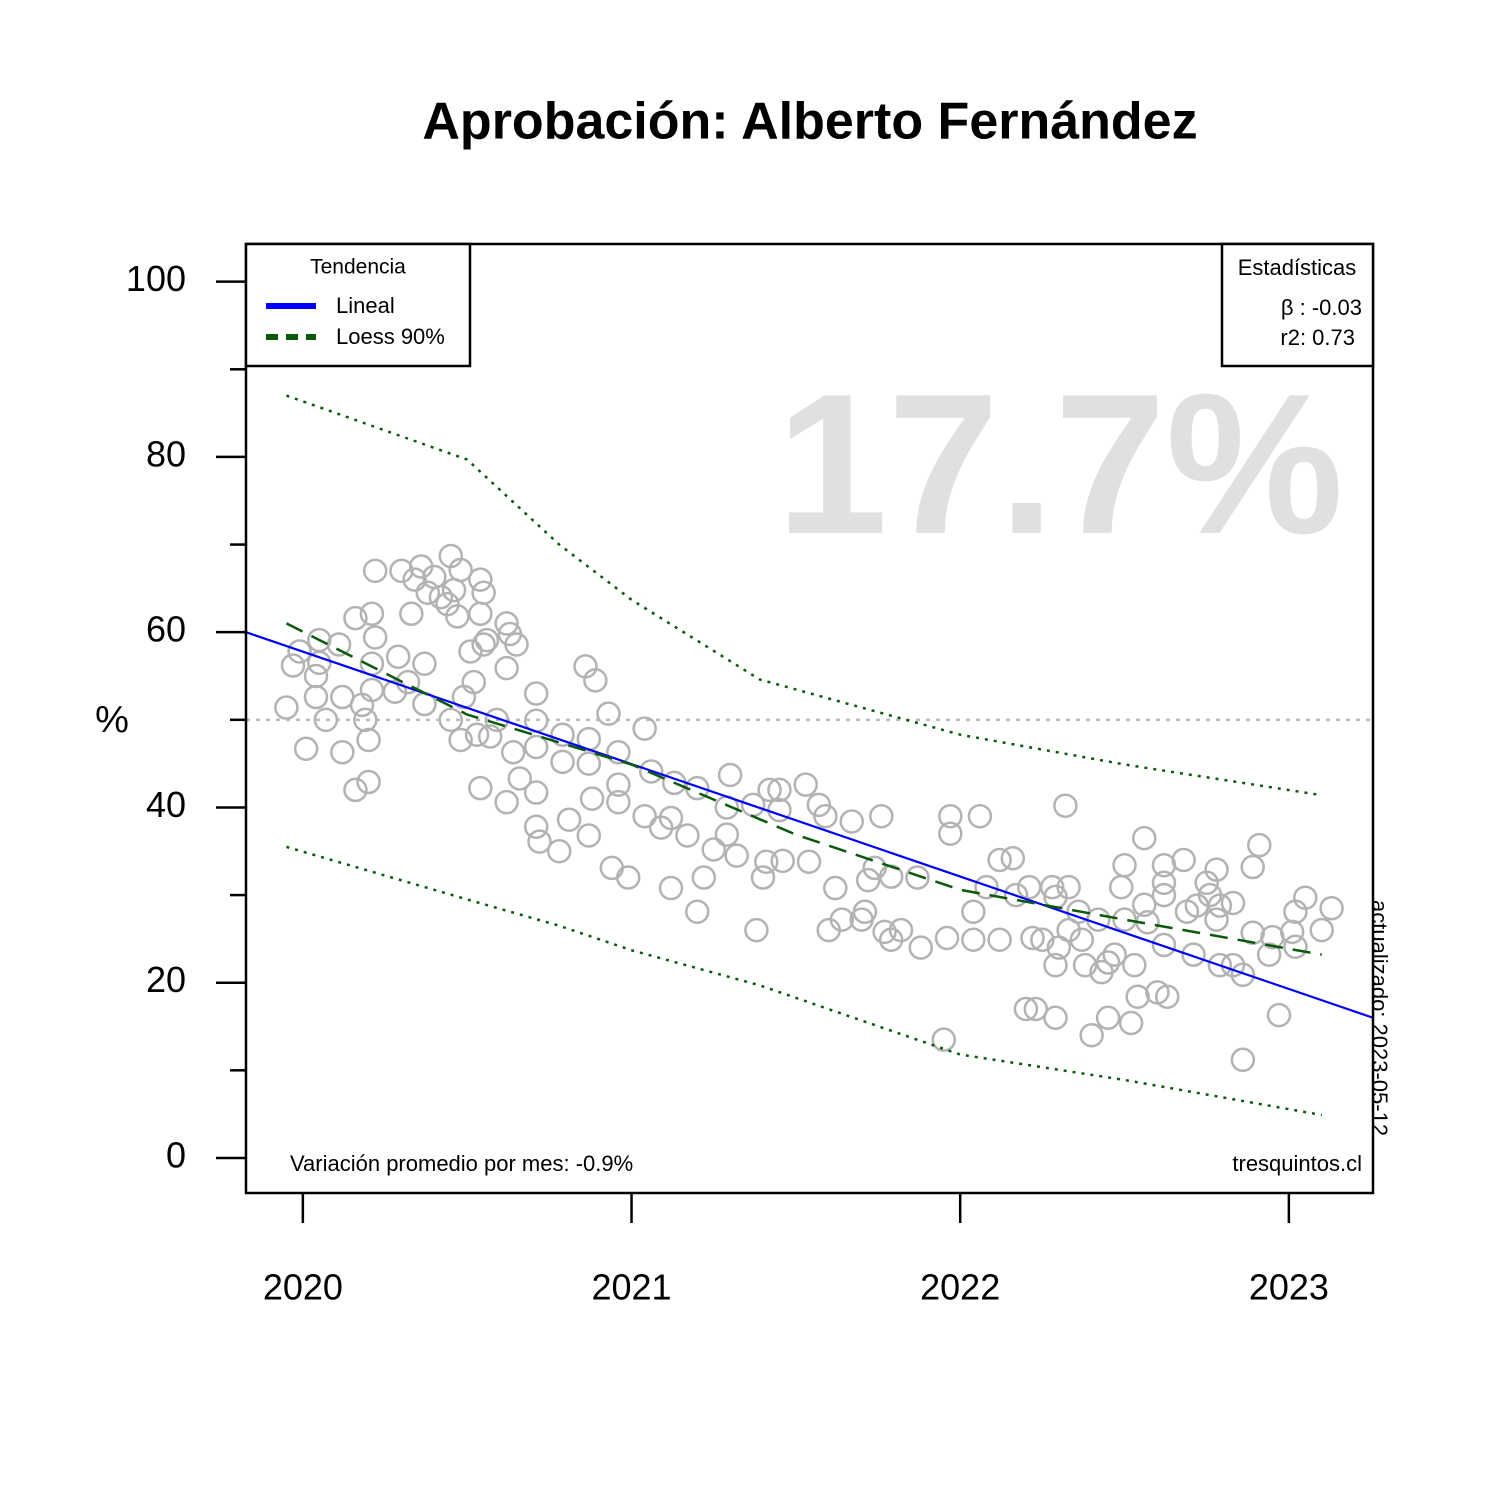 This screenshot has width=1500, height=1500. What do you see at coordinates (1289, 1287) in the screenshot?
I see `x-tick-label: 2023` at bounding box center [1289, 1287].